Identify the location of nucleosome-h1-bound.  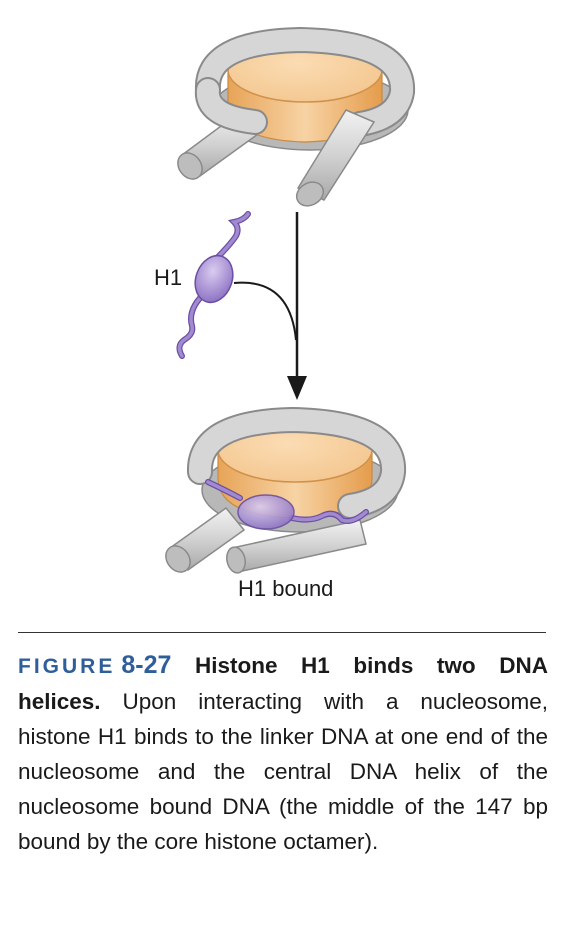
(285, 490).